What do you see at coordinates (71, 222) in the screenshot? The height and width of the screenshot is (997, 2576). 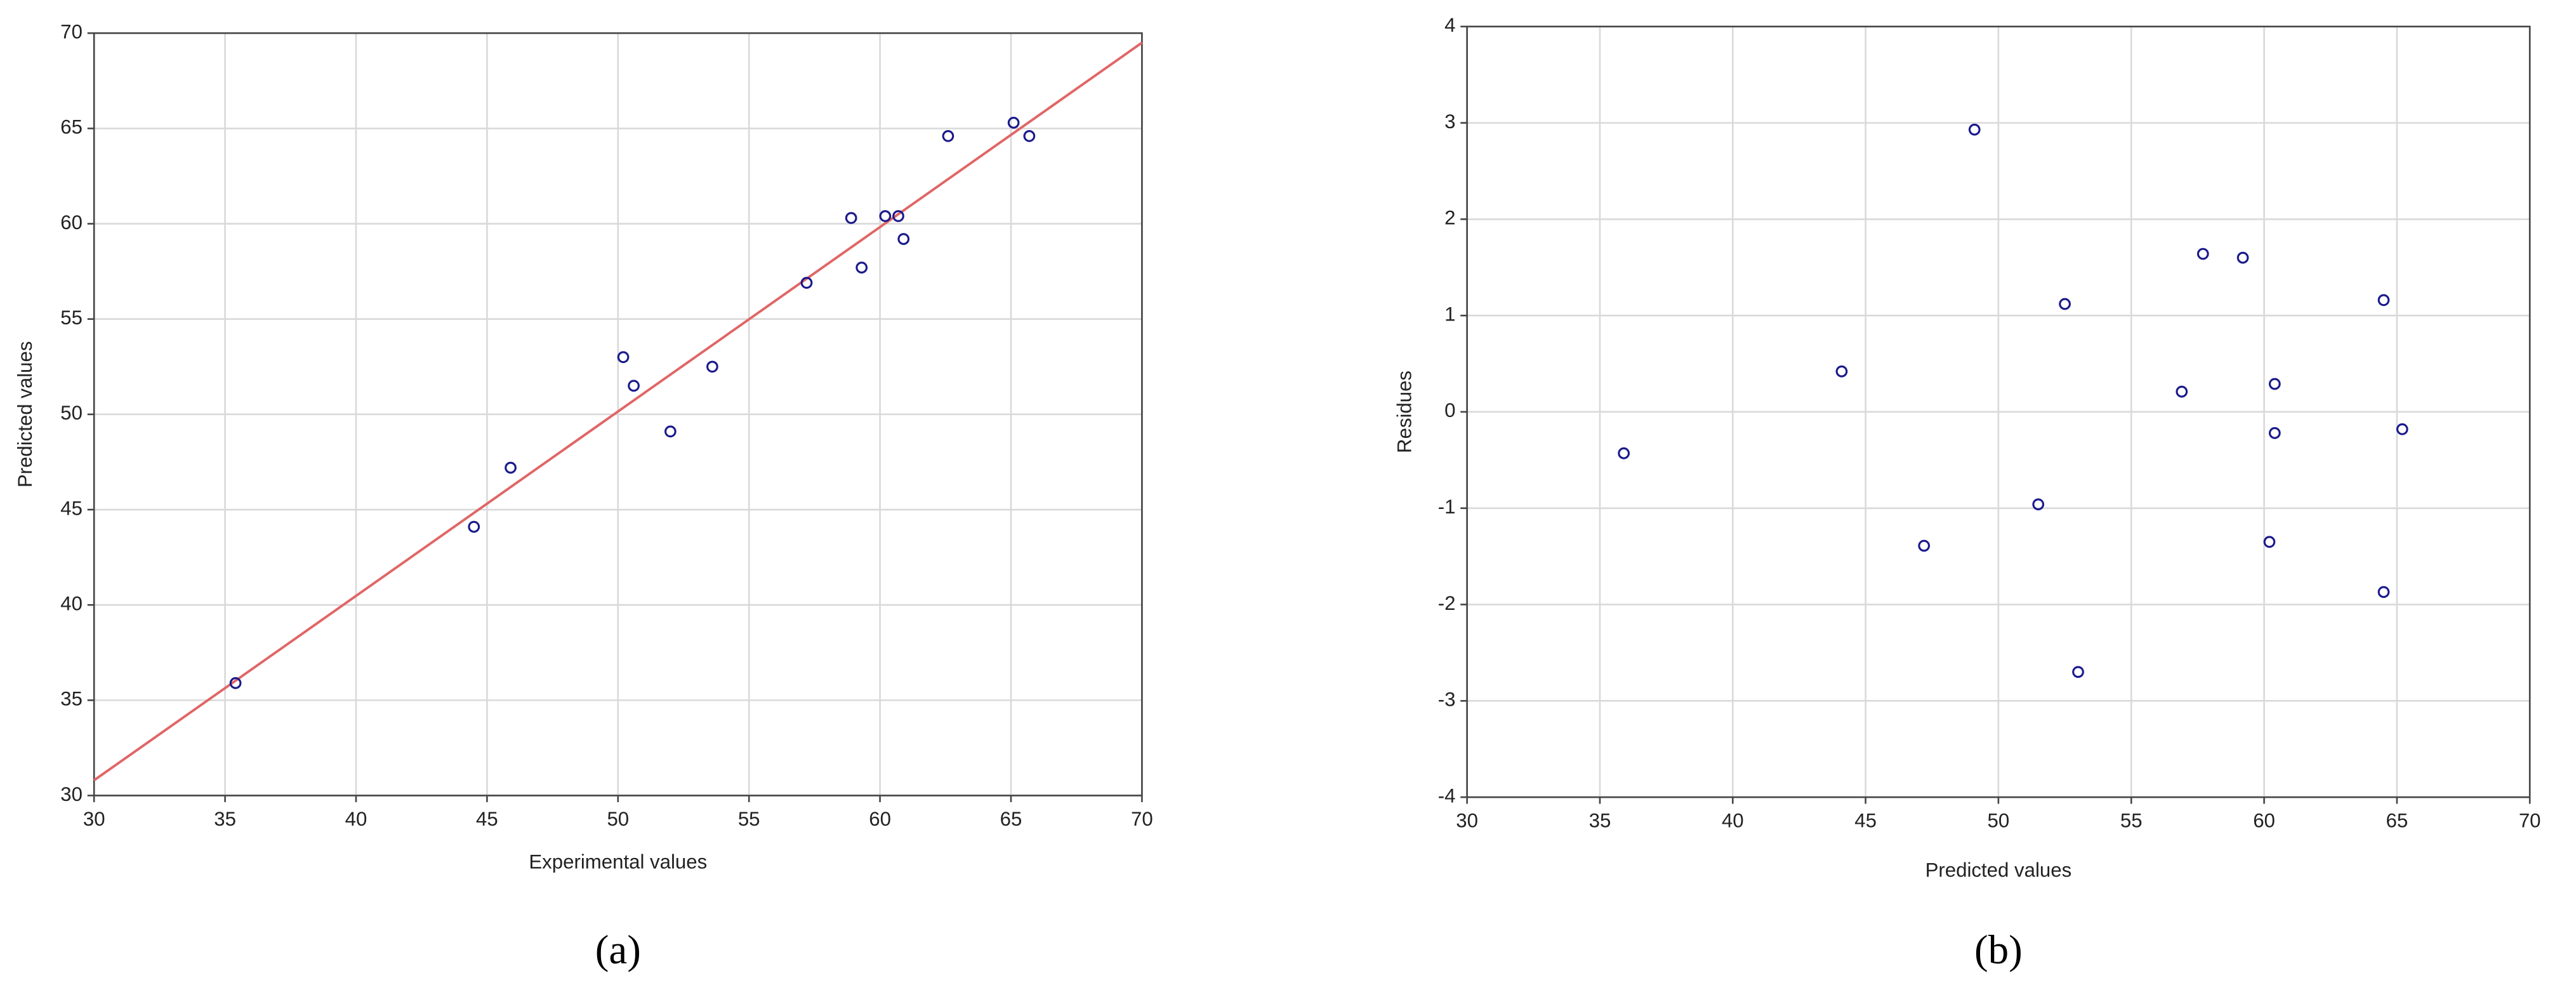 I see `y-tick-label: 60` at bounding box center [71, 222].